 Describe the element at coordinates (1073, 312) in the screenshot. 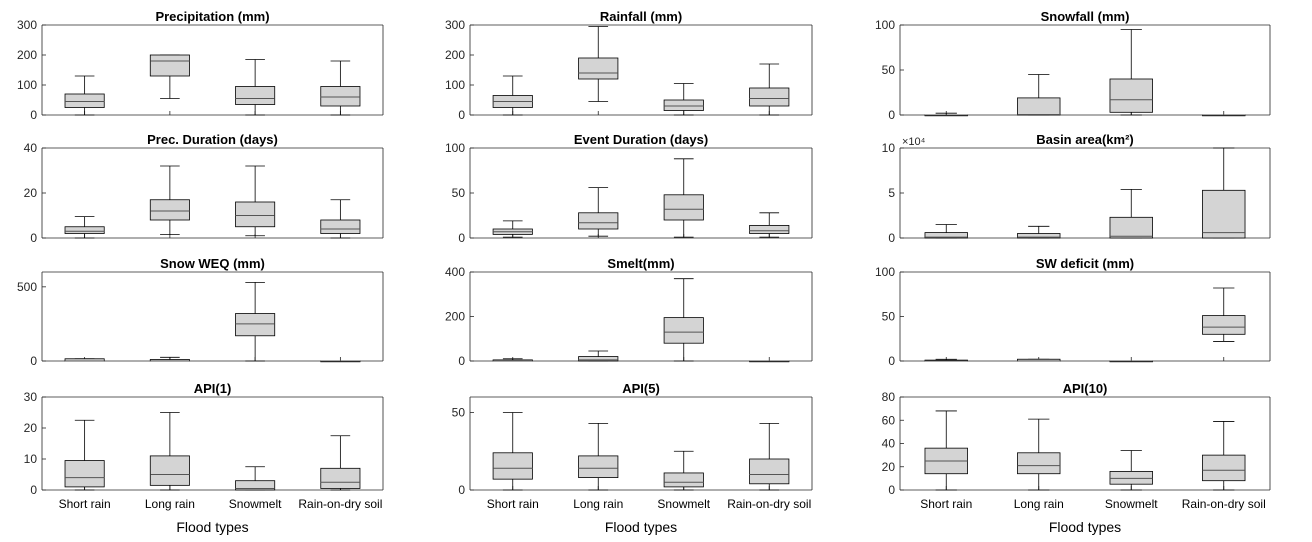

I see `panel-8: 0 50 100 SW deficit (mm)` at that location.